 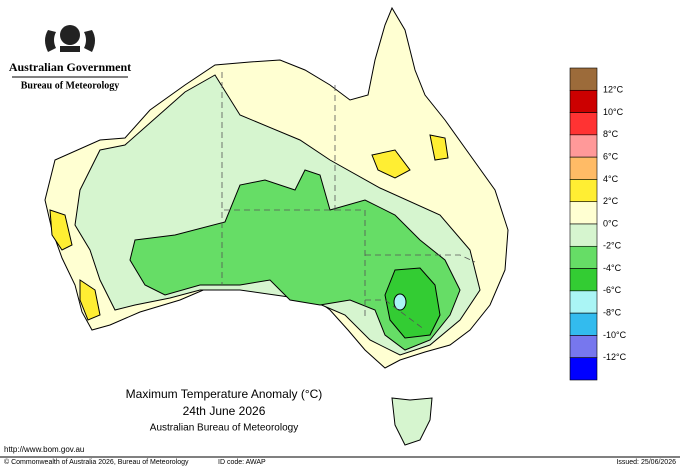 I want to click on anomaly-minus4-to-minus6, so click(x=412, y=303).